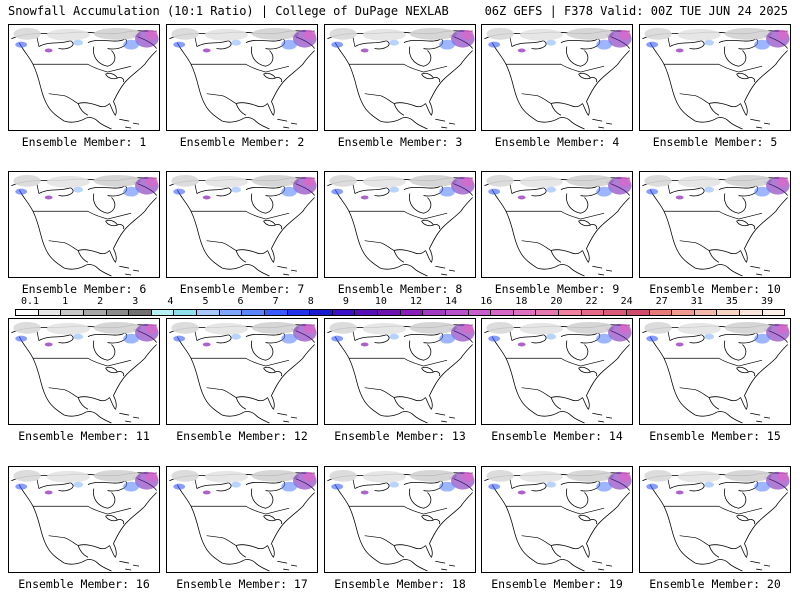 The height and width of the screenshot is (600, 800). Describe the element at coordinates (400, 289) in the screenshot. I see `ensemble-member-label: Ensemble Member: 8` at that location.